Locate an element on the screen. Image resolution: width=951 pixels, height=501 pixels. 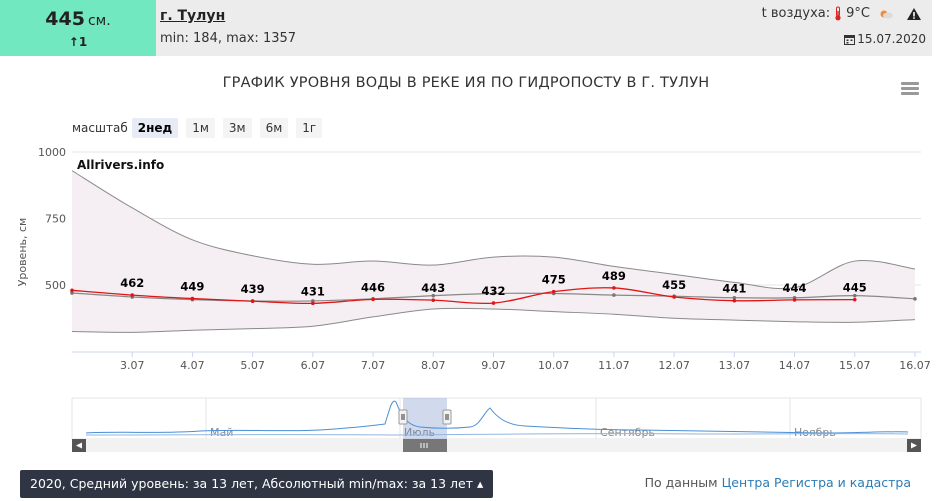
zoom-button-1m: 1м is located at coordinates (200, 128).